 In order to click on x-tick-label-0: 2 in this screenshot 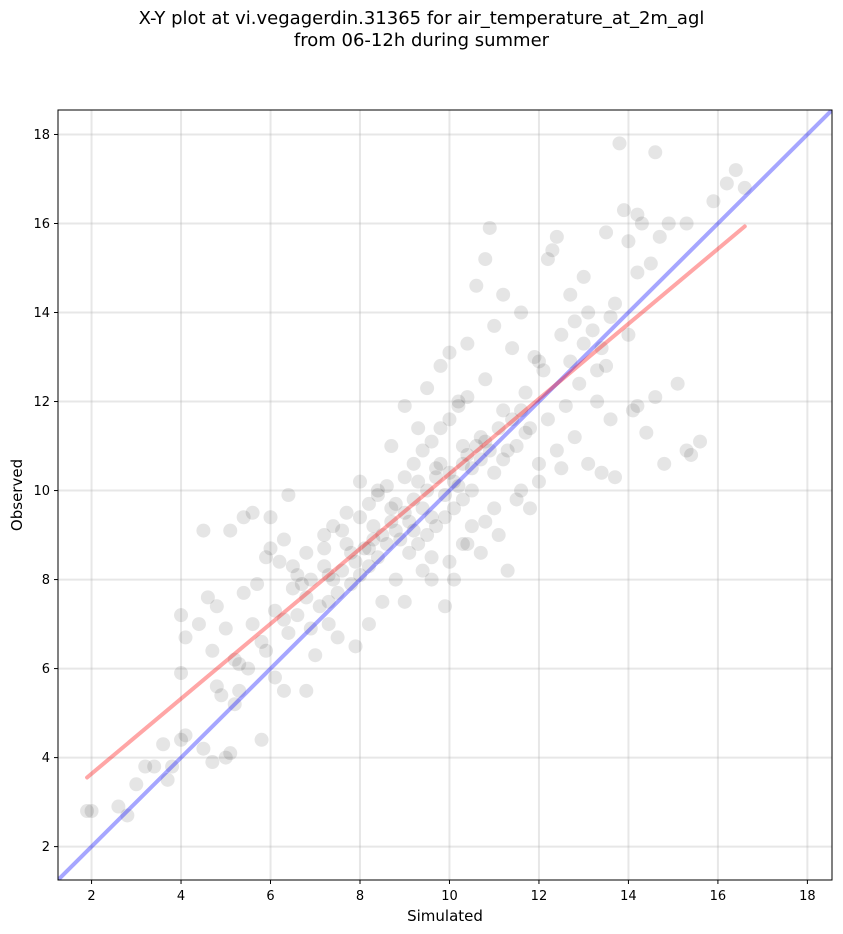, I will do `click(91, 896)`.